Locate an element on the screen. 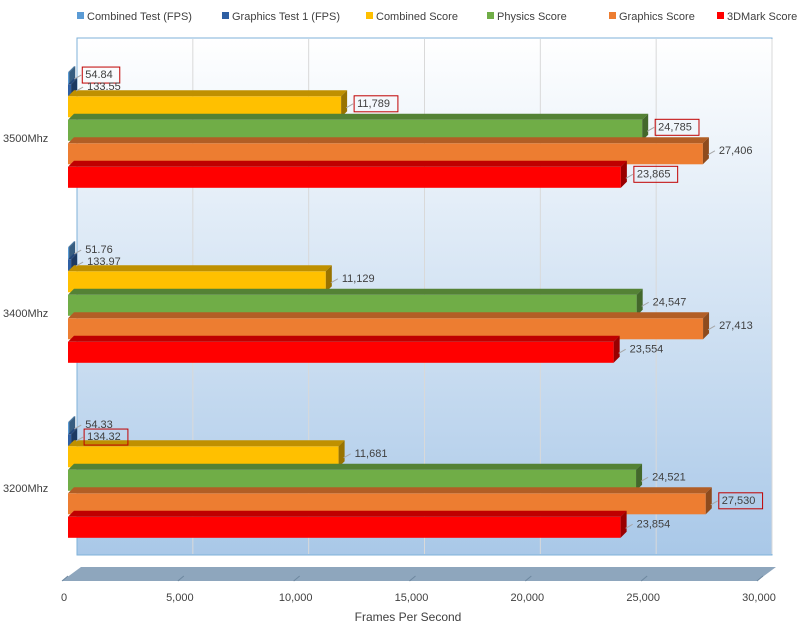 This screenshot has height=630, width=800. x-tick-label: 25,000 is located at coordinates (643, 598).